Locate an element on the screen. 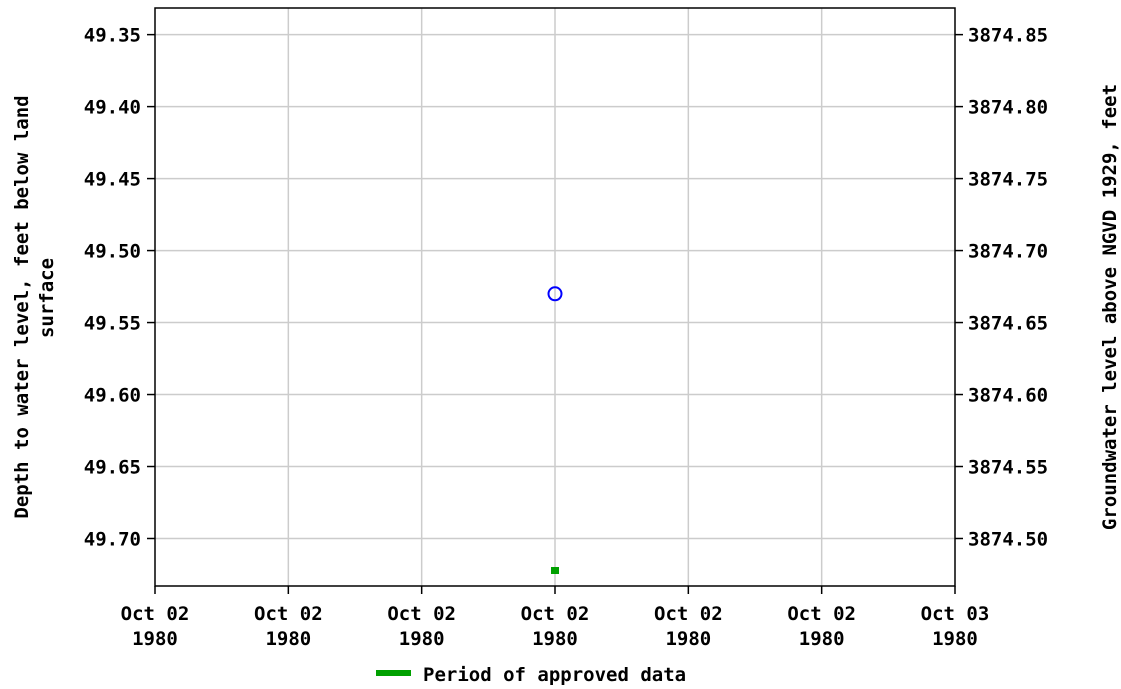 The image size is (1121, 689). right-tick-label: 3874.60 is located at coordinates (1008, 396).